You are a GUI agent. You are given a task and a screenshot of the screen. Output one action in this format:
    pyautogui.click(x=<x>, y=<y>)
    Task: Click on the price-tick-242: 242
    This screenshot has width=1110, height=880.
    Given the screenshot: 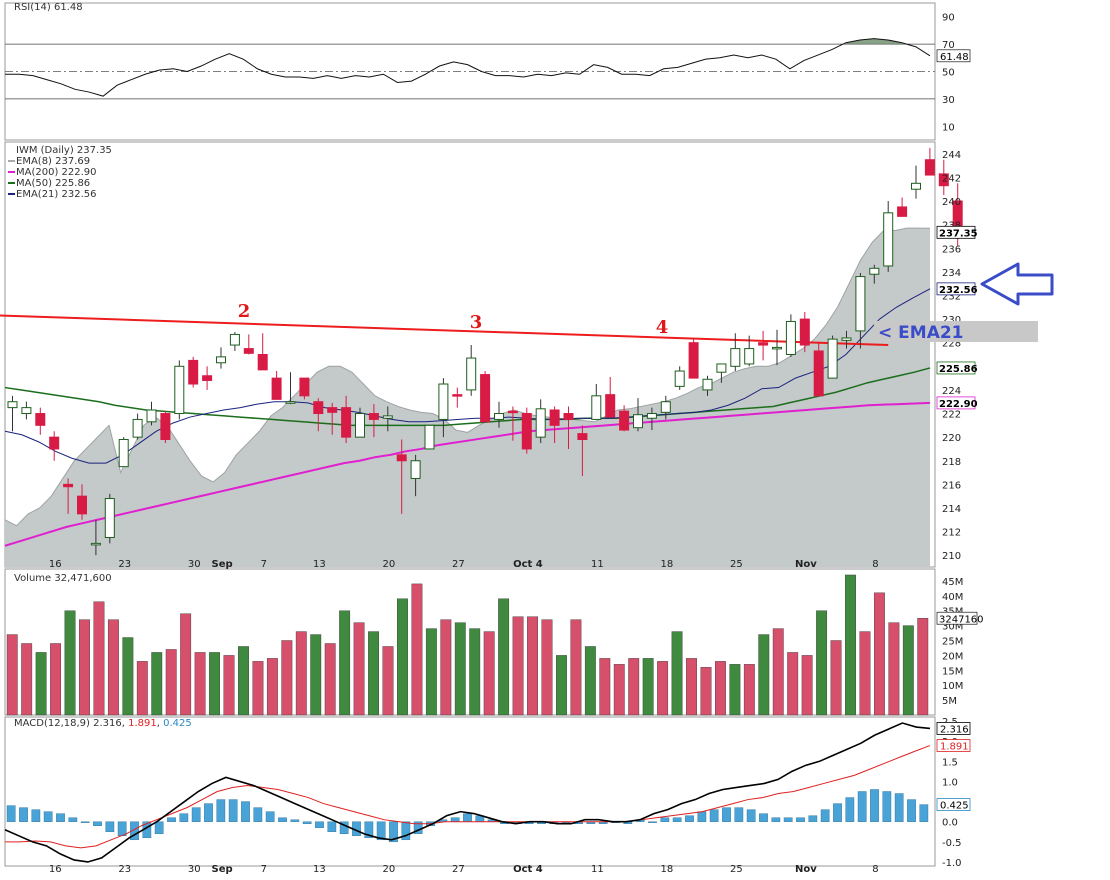 What is the action you would take?
    pyautogui.click(x=951, y=178)
    